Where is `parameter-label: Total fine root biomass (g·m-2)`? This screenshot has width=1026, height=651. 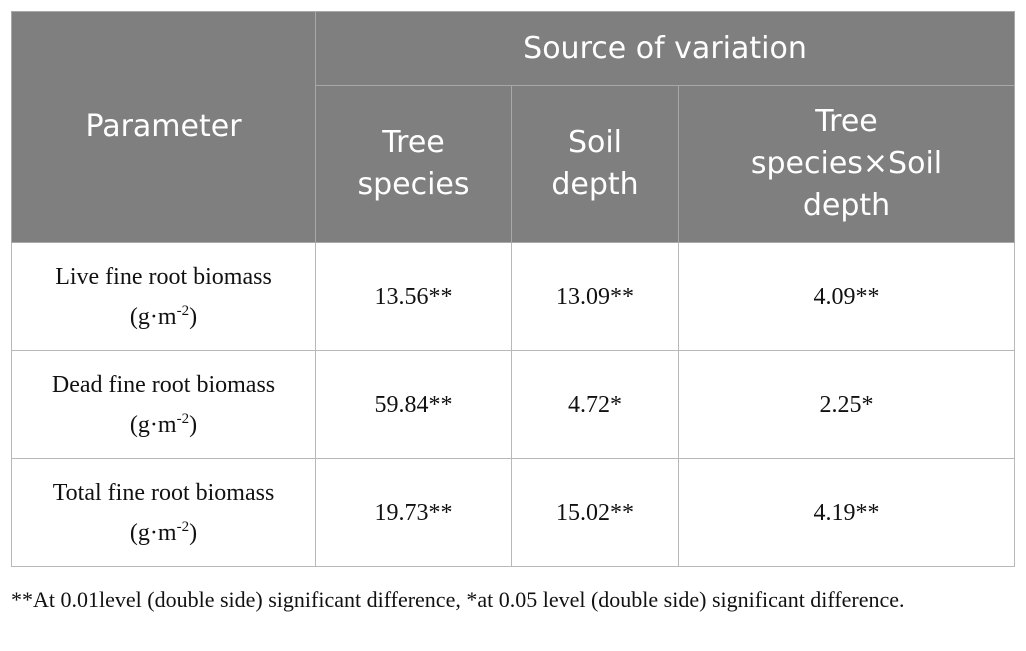
parameter-label: Total fine root biomass (g·m-2) is located at coordinates (164, 513).